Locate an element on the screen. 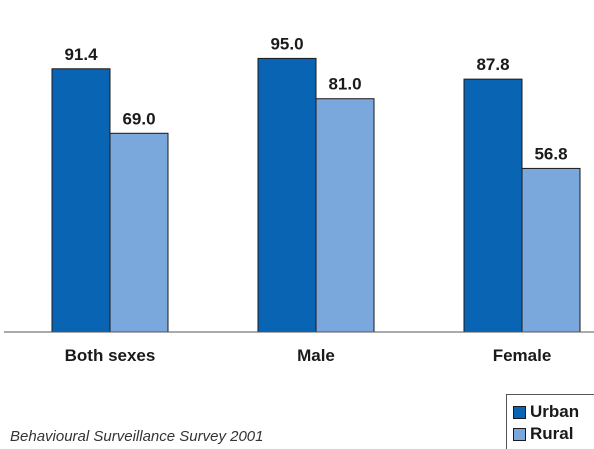 The height and width of the screenshot is (449, 594). value-label-urban-male: 95.0 is located at coordinates (286, 43).